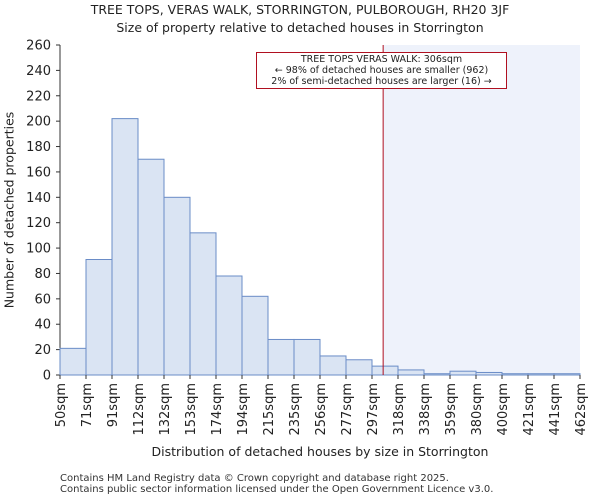 The image size is (600, 500). What do you see at coordinates (399, 409) in the screenshot?
I see `x-tick-label: 318sqm` at bounding box center [399, 409].